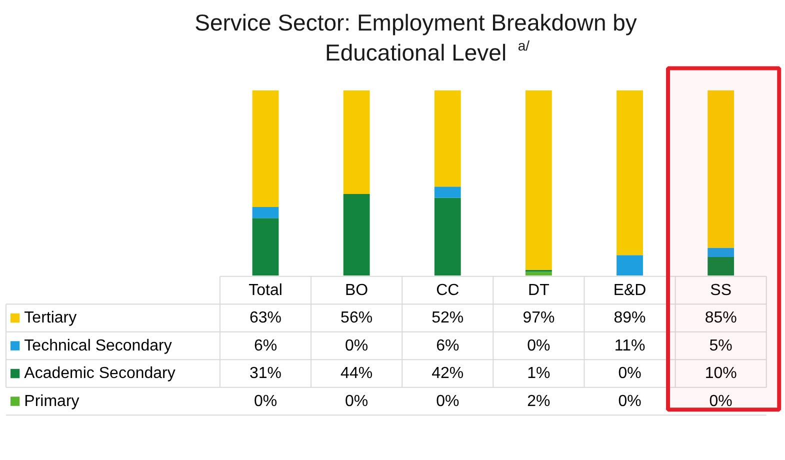 The image size is (785, 460). Describe the element at coordinates (50, 318) in the screenshot. I see `legend-label: Tertiary` at that location.